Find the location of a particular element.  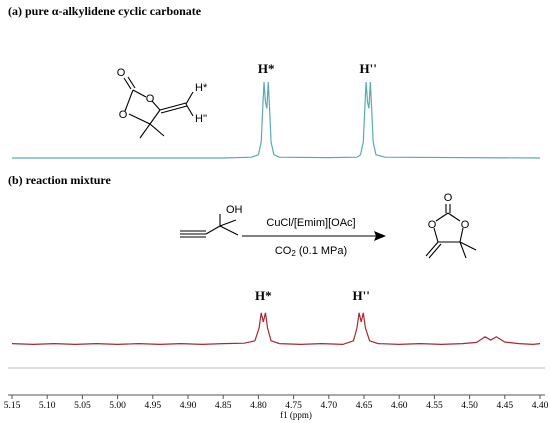

x-tick-label: 5.05 is located at coordinates (82, 406).